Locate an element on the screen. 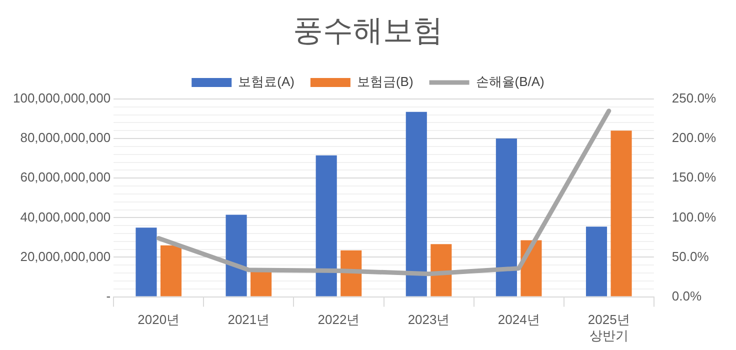 Image resolution: width=736 pixels, height=350 pixels. x-tick-label: 2020년 is located at coordinates (159, 320).